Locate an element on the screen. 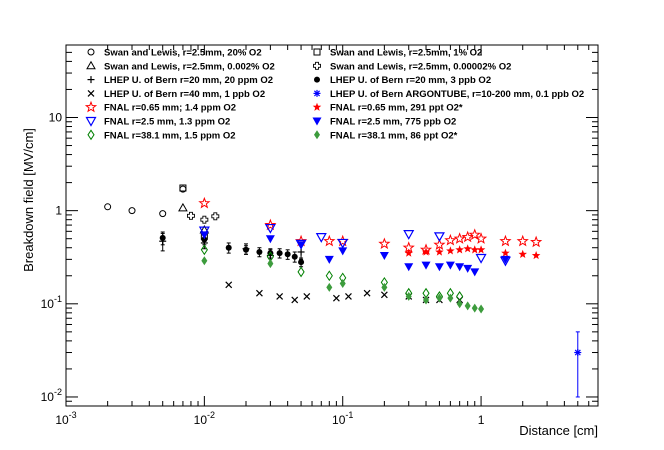  legend-label: LHEP U. of Bern r=20 mm, 3 ppb O2 is located at coordinates (410, 80).